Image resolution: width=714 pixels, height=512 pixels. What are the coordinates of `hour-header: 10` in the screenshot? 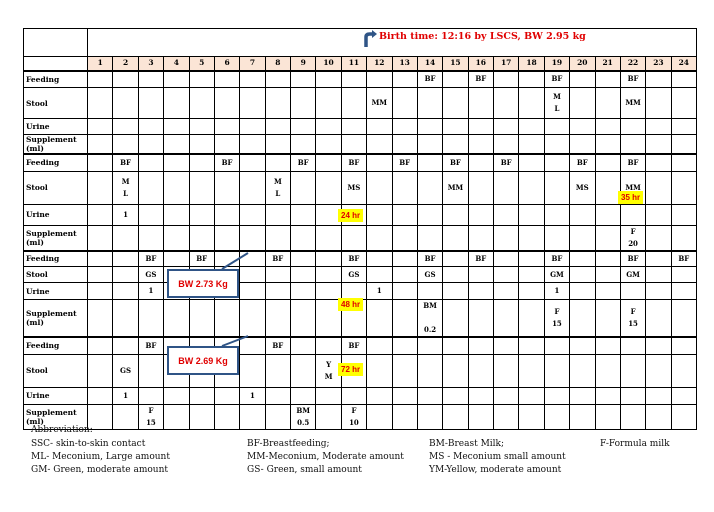 It's located at (328, 63).